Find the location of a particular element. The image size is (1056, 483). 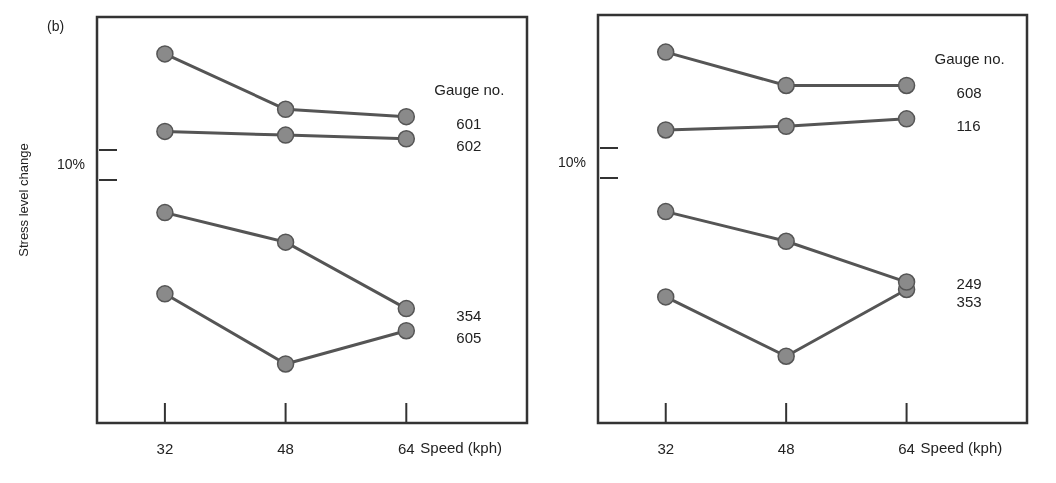

text: 605 is located at coordinates (469, 337).